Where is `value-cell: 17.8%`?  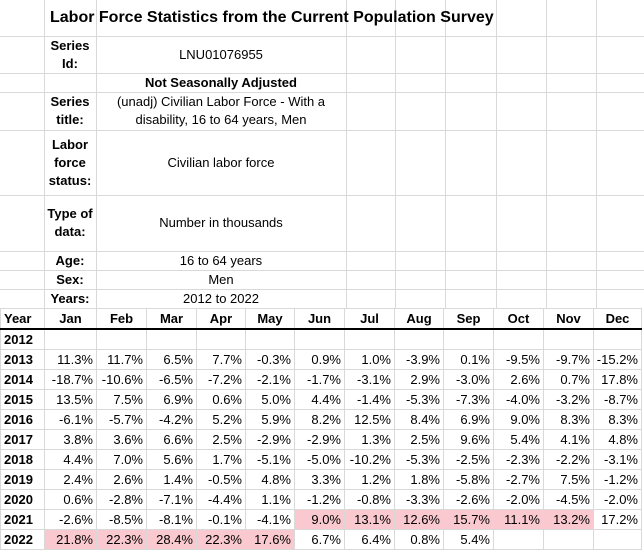 value-cell: 17.8% is located at coordinates (617, 379).